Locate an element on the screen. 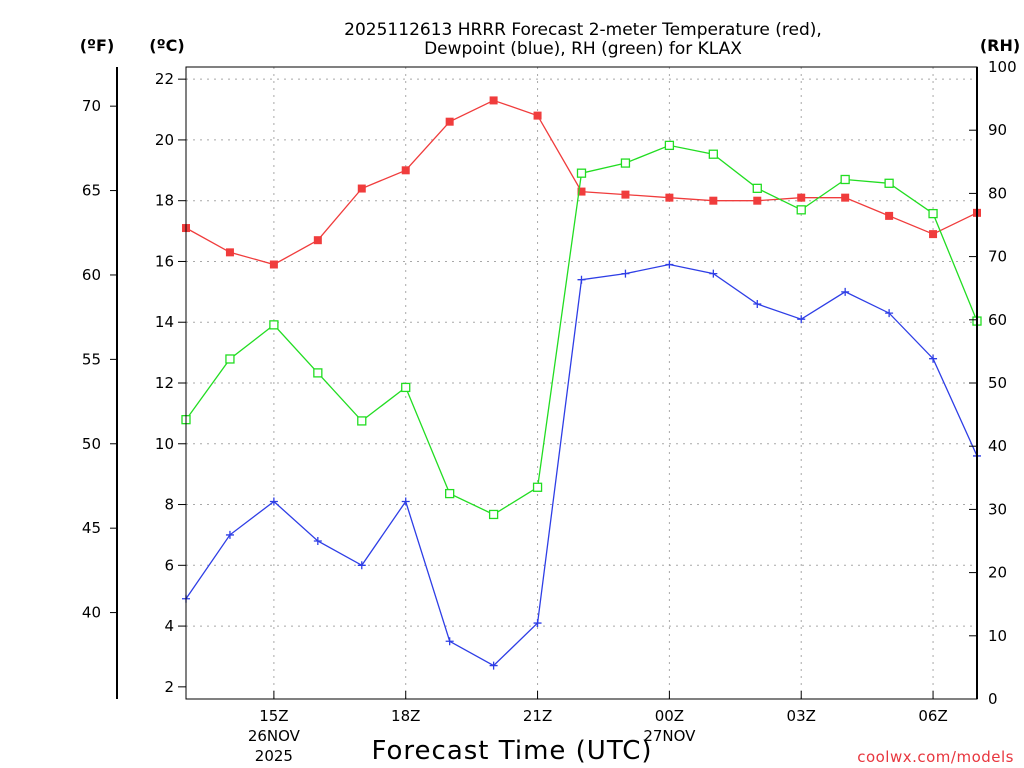 The height and width of the screenshot is (768, 1024). celsius-tick-label: 4 is located at coordinates (169, 626).